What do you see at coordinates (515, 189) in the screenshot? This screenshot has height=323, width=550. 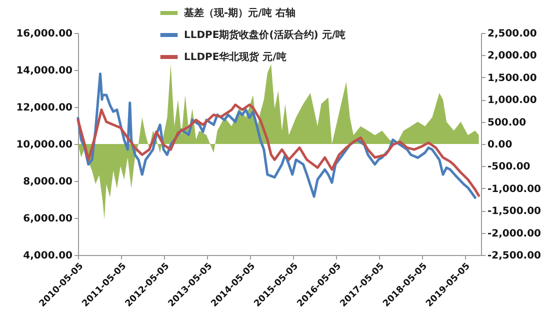 I see `y2-tick-label: -1,000.00` at bounding box center [515, 189].